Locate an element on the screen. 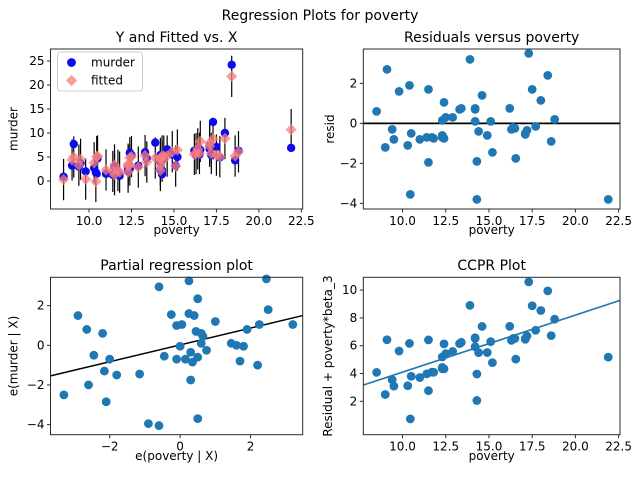  y-tick-label: 2 is located at coordinates (354, 83).